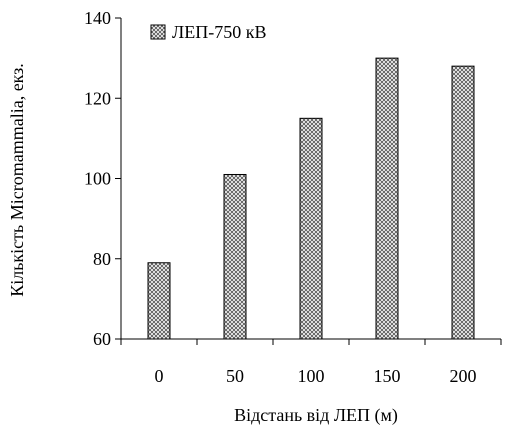  I want to click on x-tick-label: 150, so click(387, 376).